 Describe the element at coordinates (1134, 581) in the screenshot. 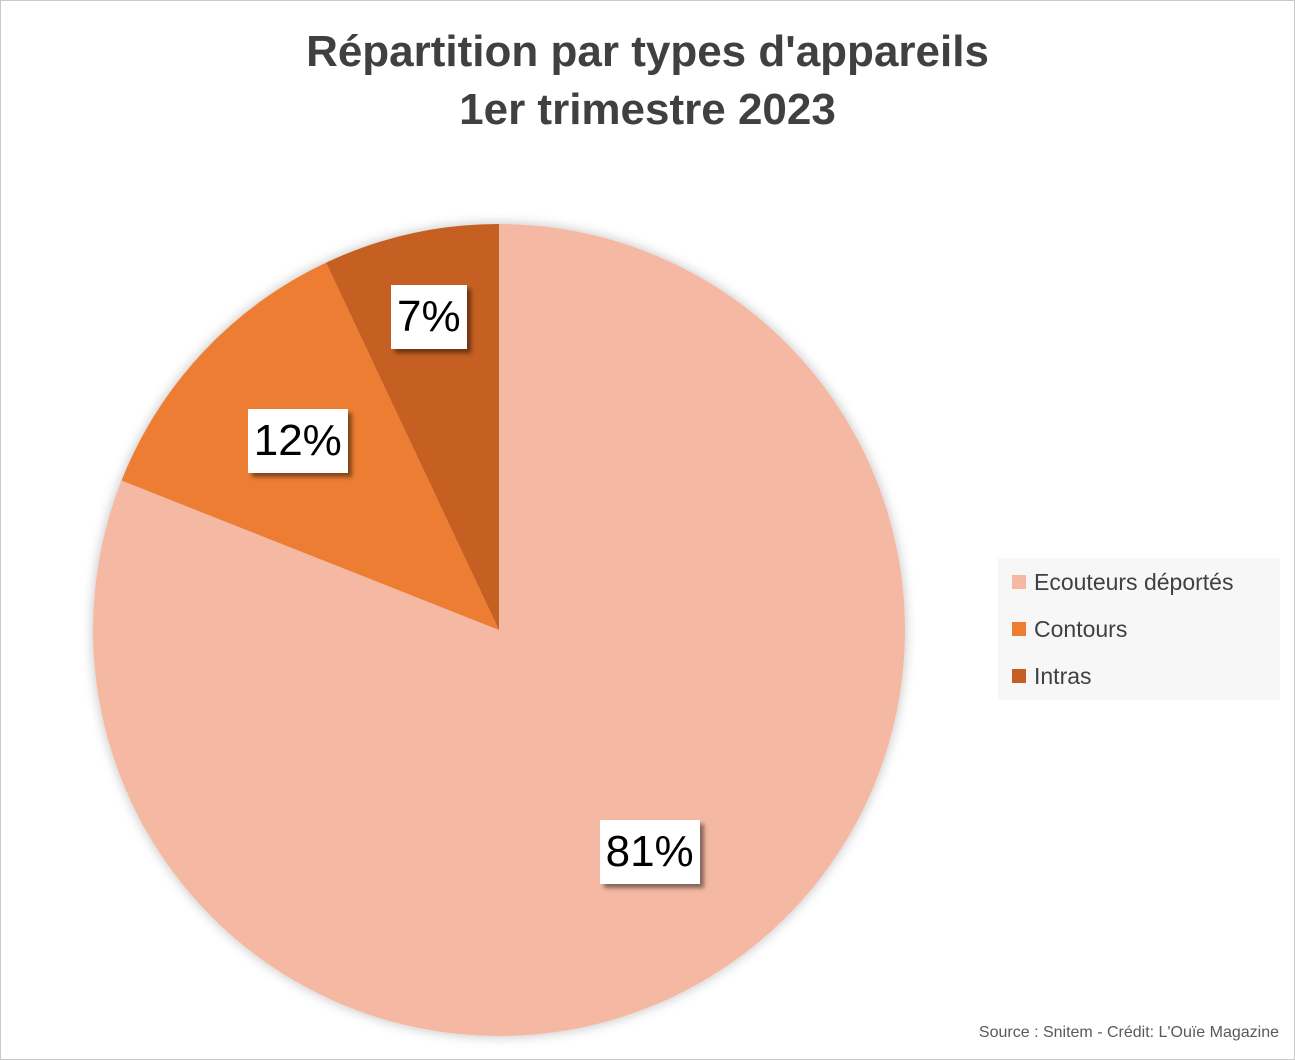

I see `legend-label-ecouteurs: Ecouteurs déportés` at that location.